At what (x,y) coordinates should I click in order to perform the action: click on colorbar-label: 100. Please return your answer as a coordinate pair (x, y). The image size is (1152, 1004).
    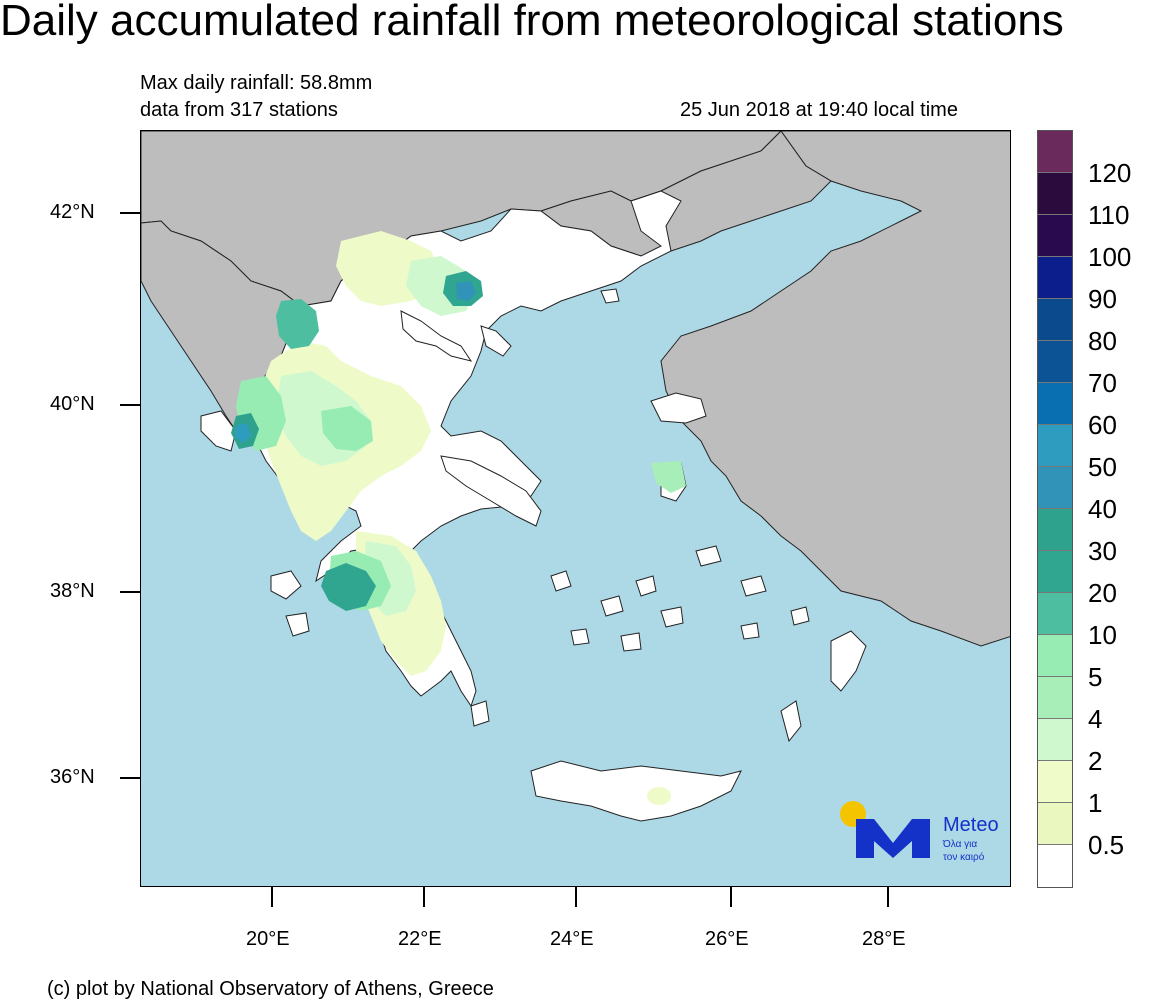
    Looking at the image, I should click on (1110, 257).